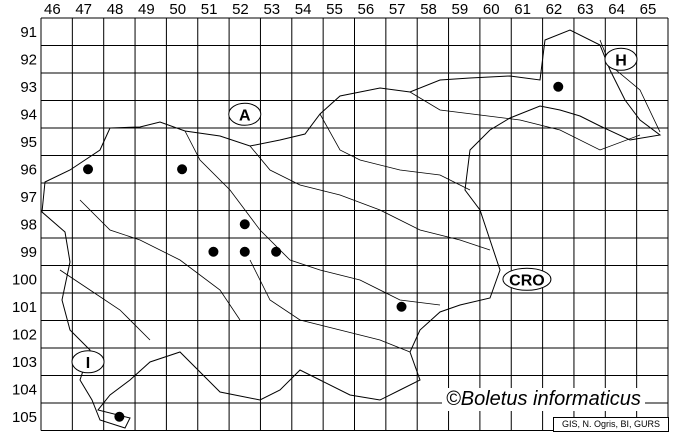 The image size is (680, 436). What do you see at coordinates (24, 280) in the screenshot?
I see `row-label: 100` at bounding box center [24, 280].